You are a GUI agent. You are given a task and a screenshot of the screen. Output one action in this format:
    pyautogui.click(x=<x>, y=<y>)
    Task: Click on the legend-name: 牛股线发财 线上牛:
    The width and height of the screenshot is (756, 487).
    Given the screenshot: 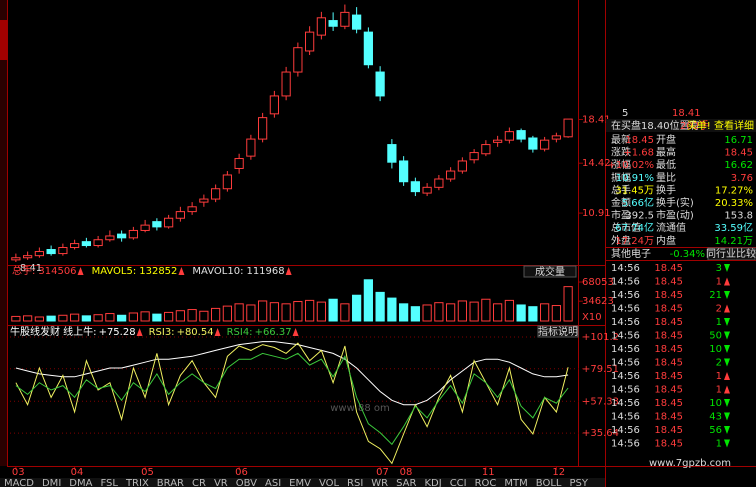 What is the action you would take?
    pyautogui.click(x=53, y=331)
    